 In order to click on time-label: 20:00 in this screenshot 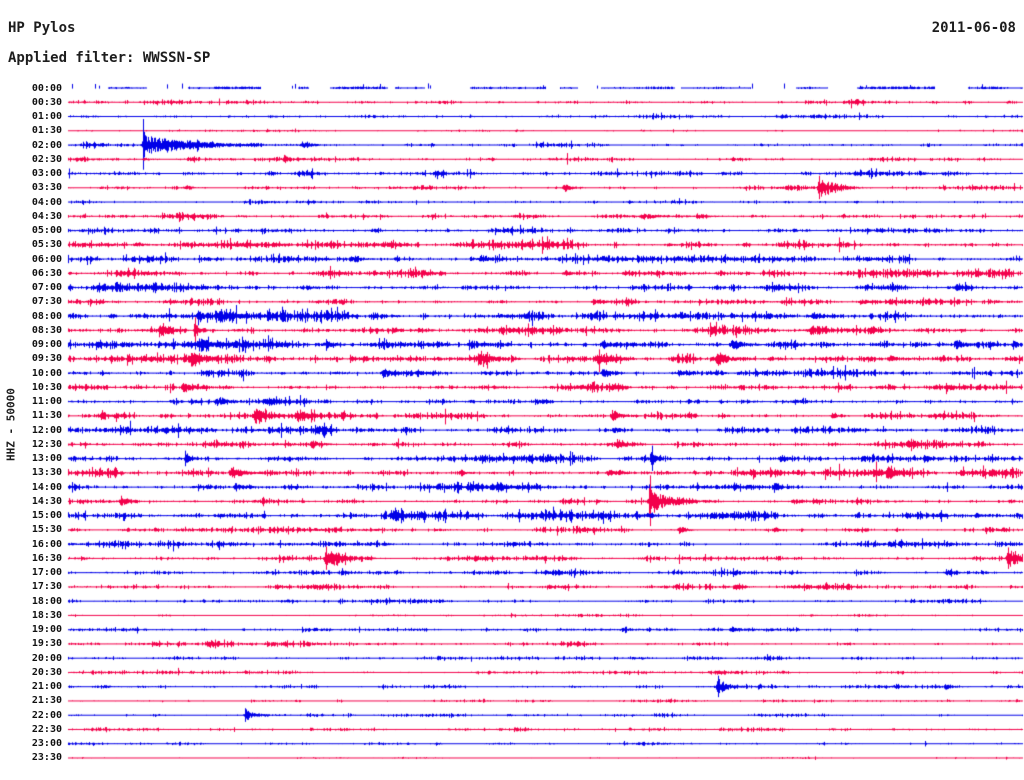, I will do `click(46, 658)`.